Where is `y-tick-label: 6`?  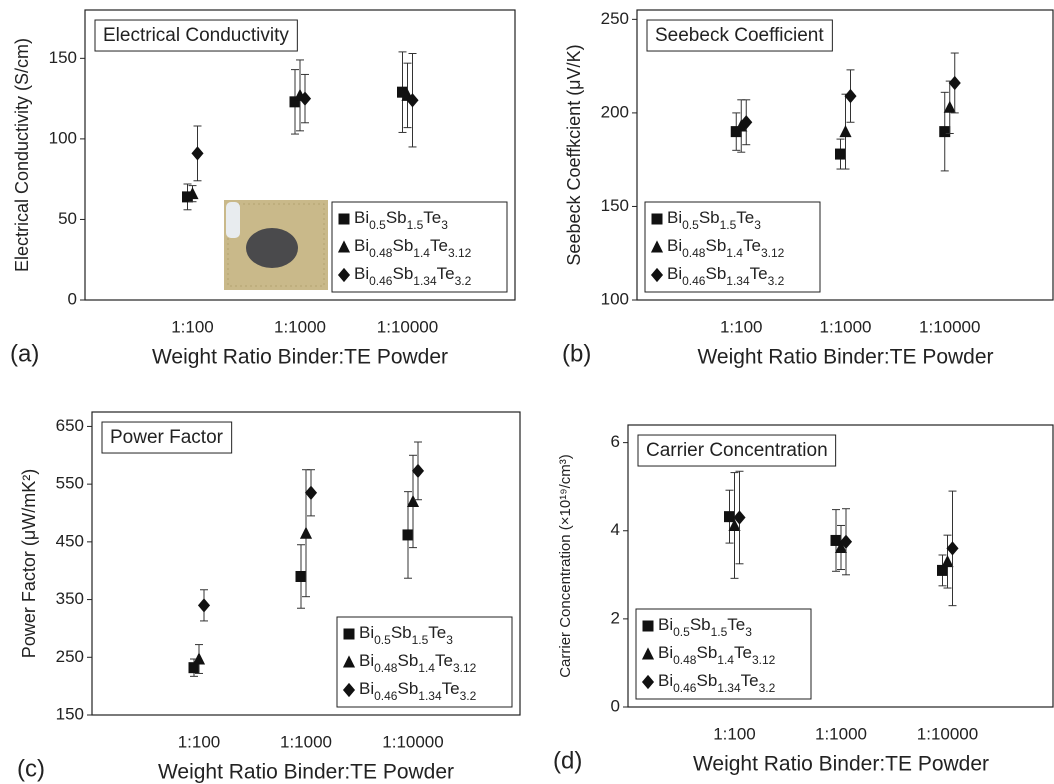 y-tick-label: 6 is located at coordinates (615, 441).